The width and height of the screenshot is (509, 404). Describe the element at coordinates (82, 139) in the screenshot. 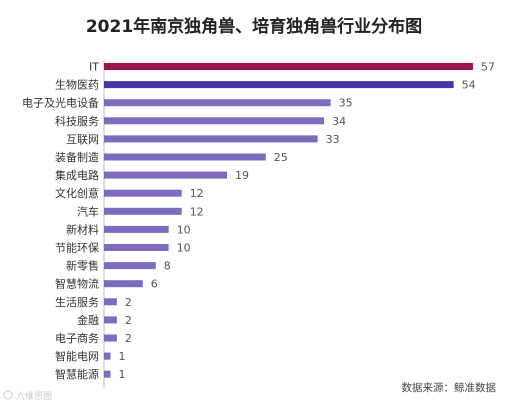

I see `category-label-4: 互联网` at that location.